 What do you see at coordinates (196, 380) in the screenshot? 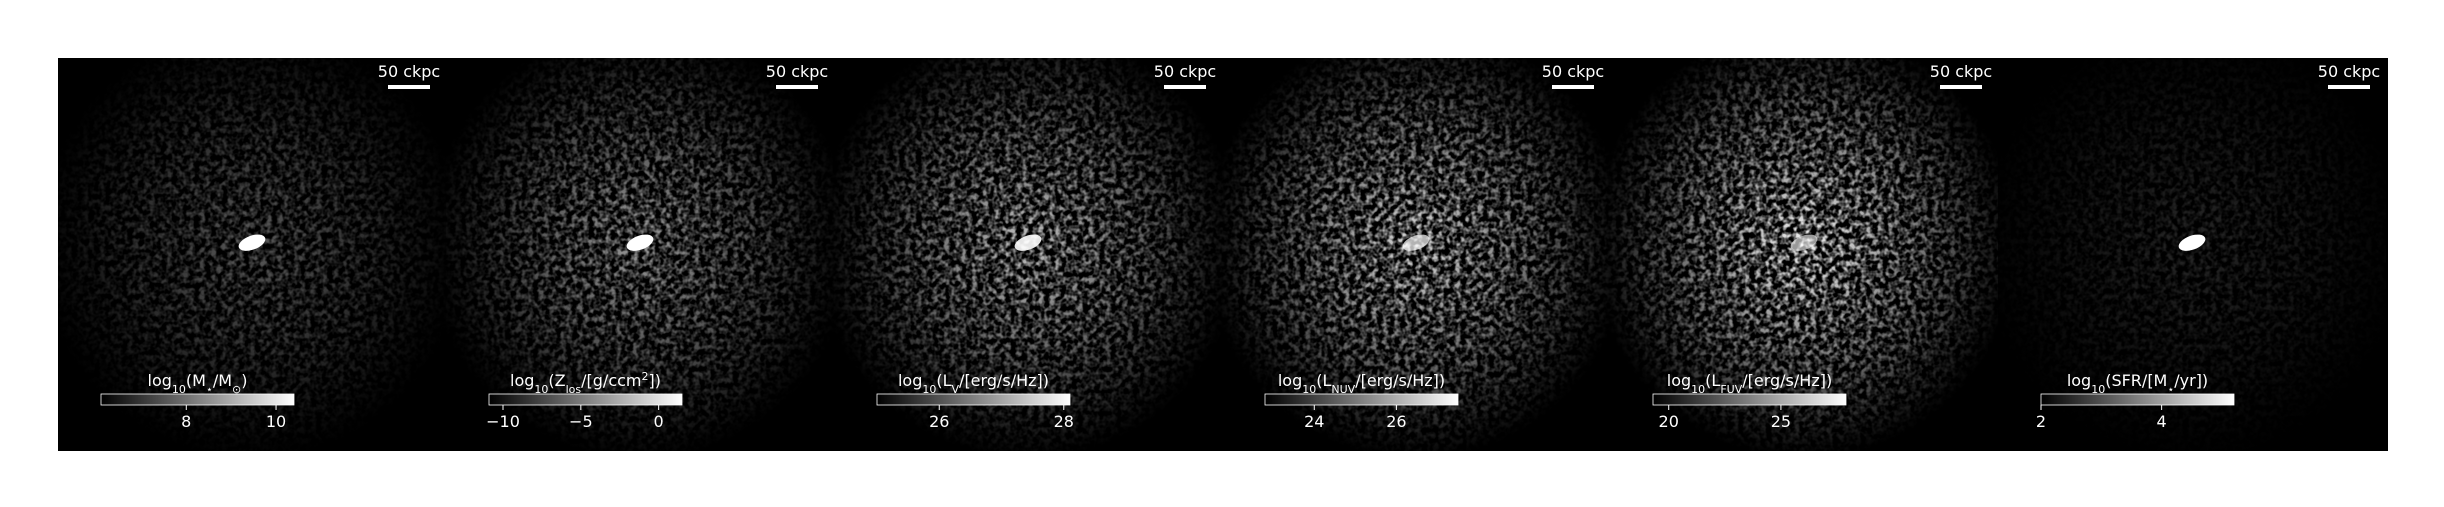
I see `label-part: (M` at bounding box center [196, 380].